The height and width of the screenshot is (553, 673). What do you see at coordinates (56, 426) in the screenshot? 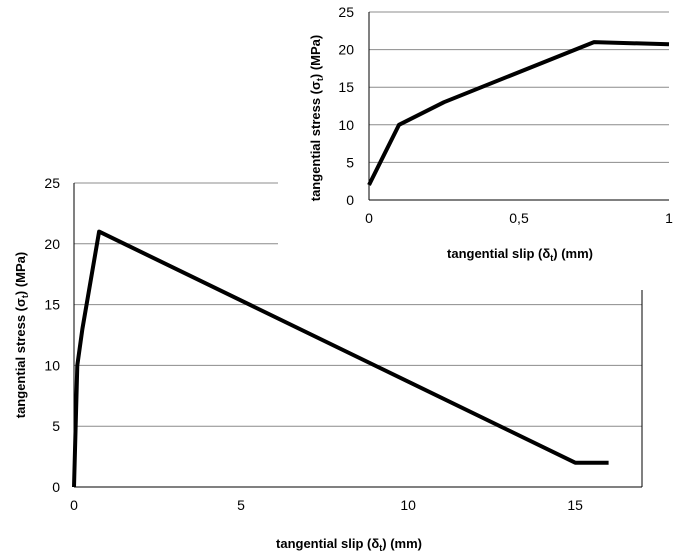
I see `main-y-tick-label: 5` at bounding box center [56, 426].